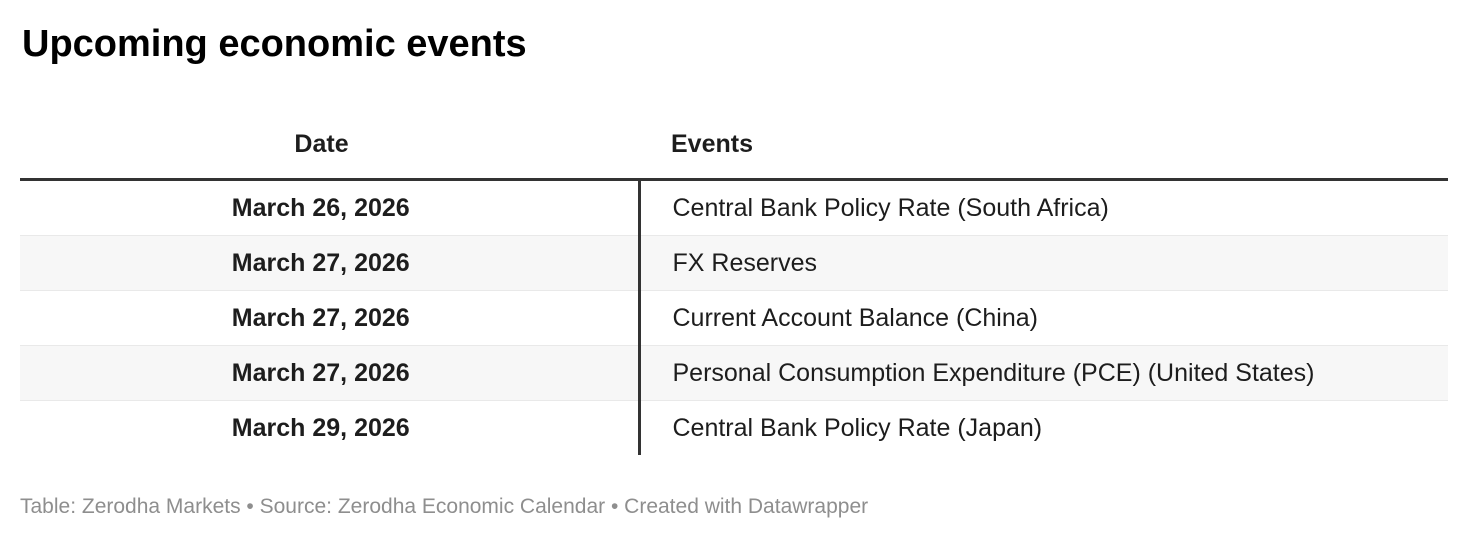  What do you see at coordinates (320, 207) in the screenshot?
I see `date-cell: March 26, 2026` at bounding box center [320, 207].